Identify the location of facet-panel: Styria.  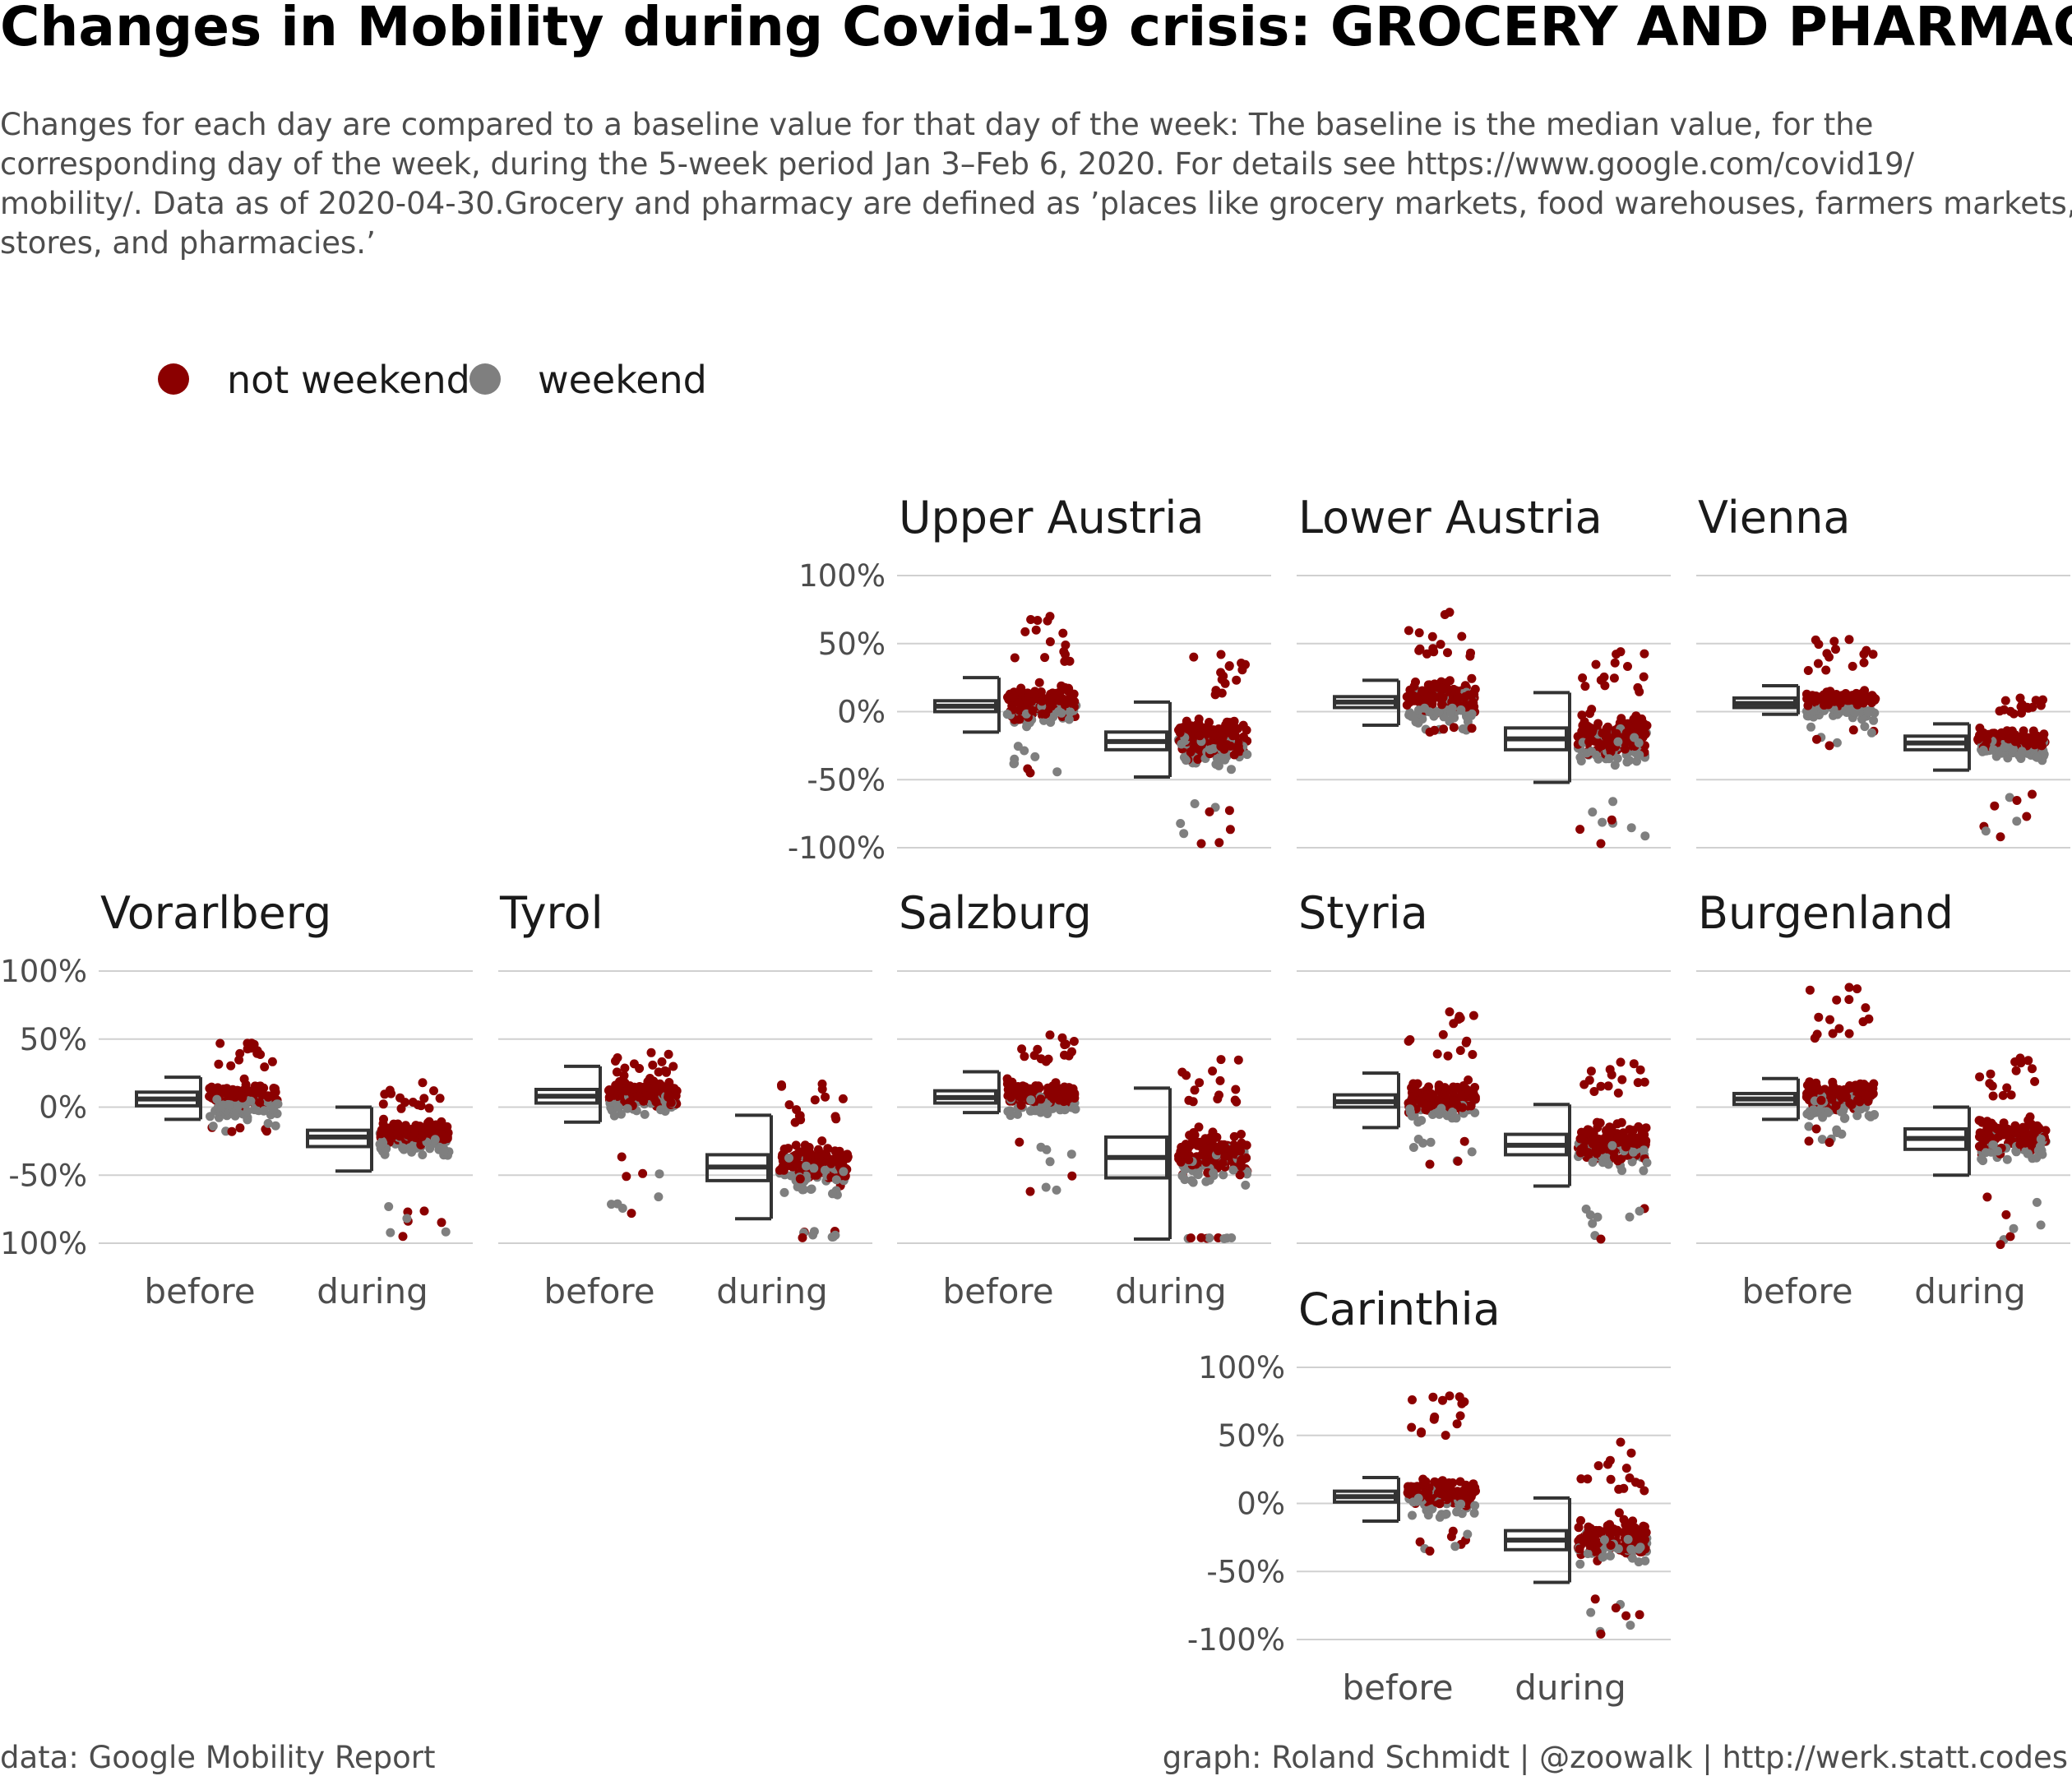
(1484, 1065).